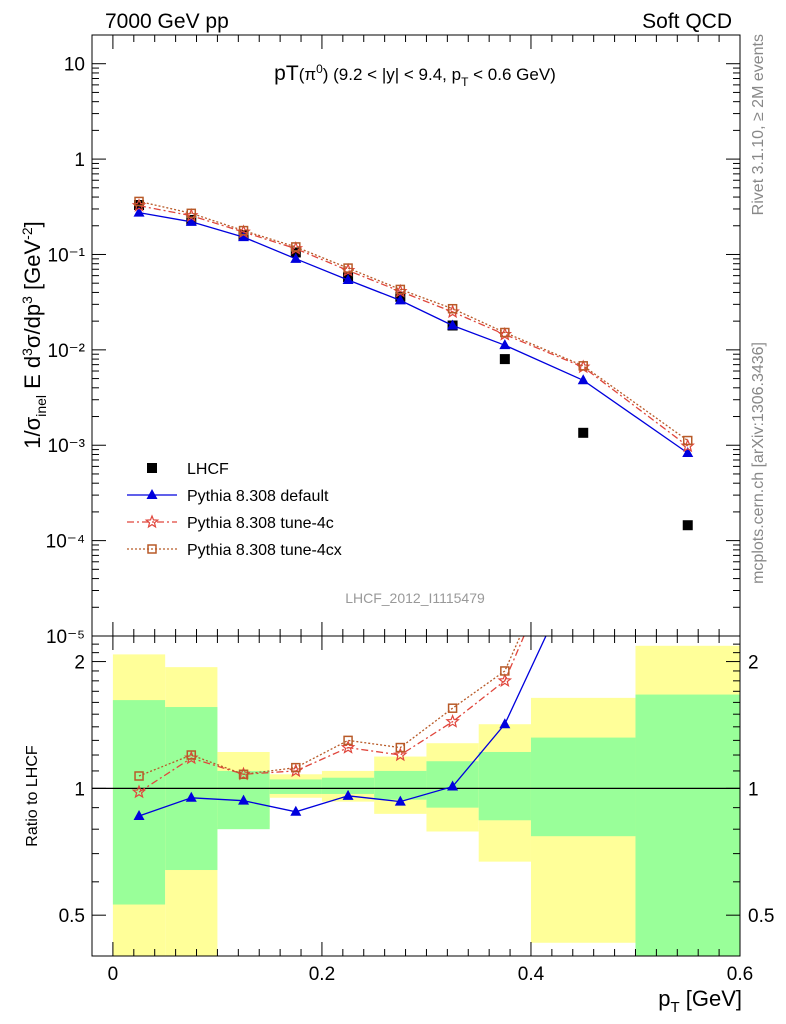 This screenshot has width=786, height=1024. What do you see at coordinates (322, 974) in the screenshot?
I see `x-tick-label: 0.2` at bounding box center [322, 974].